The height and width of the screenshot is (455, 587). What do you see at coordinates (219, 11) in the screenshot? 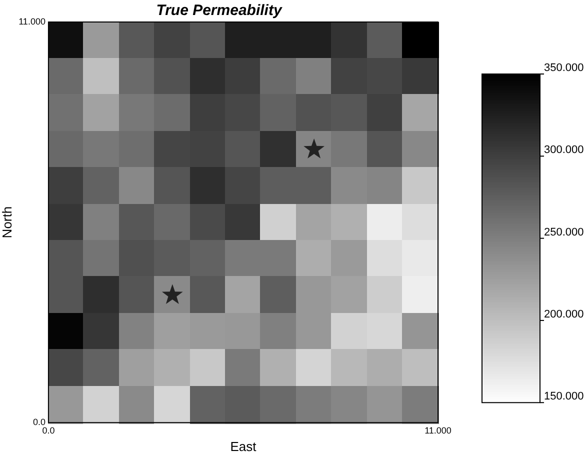
I see `chart-title: True Permeability` at bounding box center [219, 11].